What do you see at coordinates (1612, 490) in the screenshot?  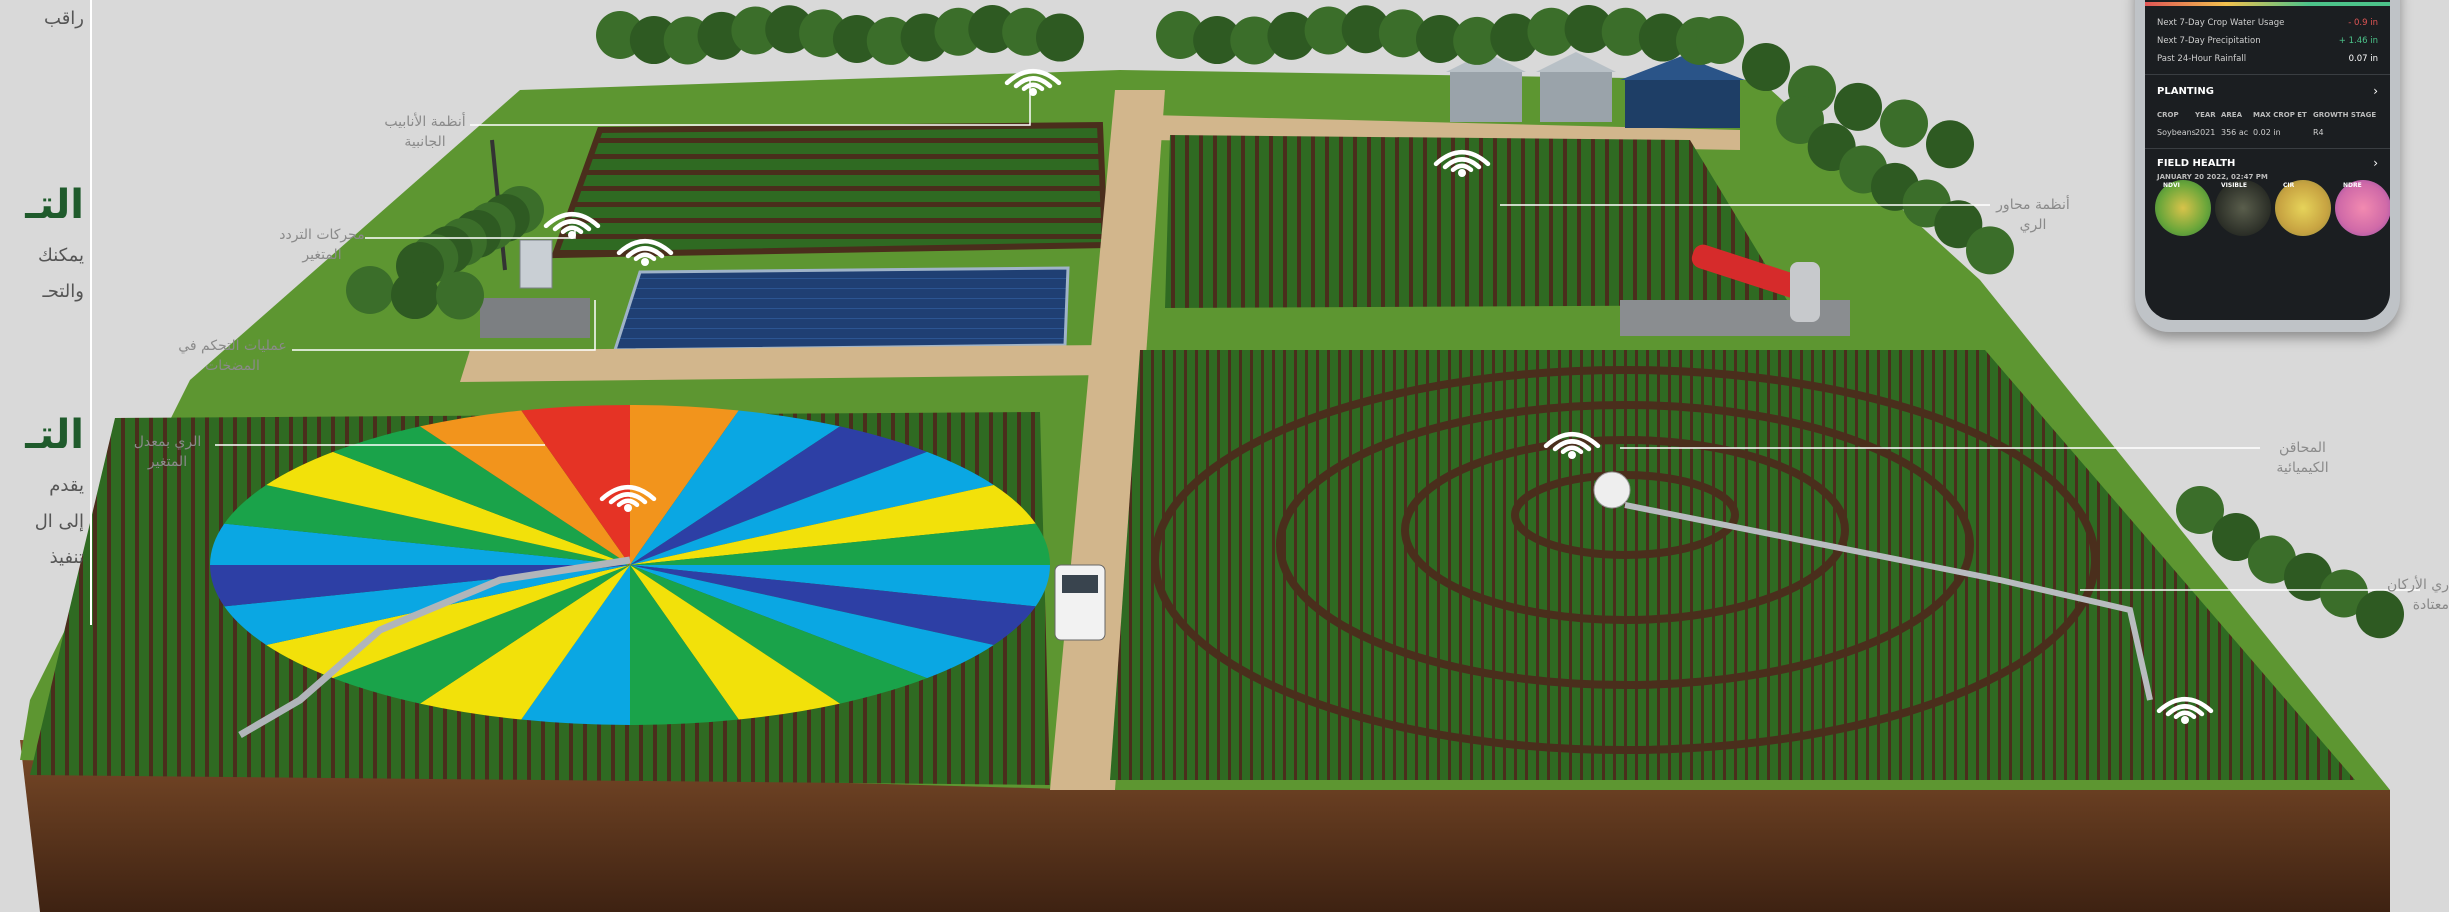 I see `chemical-tank` at bounding box center [1612, 490].